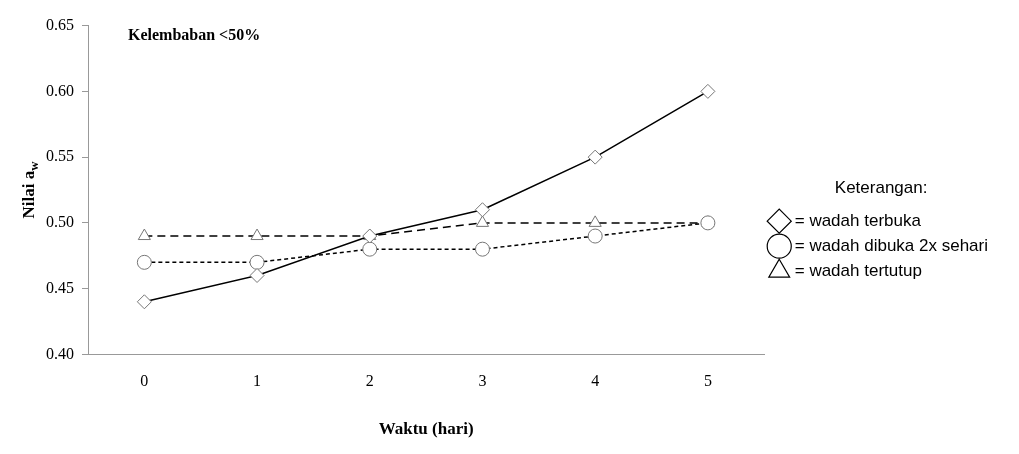 This screenshot has width=1019, height=454. I want to click on y-tick-label: 0.40, so click(60, 353).